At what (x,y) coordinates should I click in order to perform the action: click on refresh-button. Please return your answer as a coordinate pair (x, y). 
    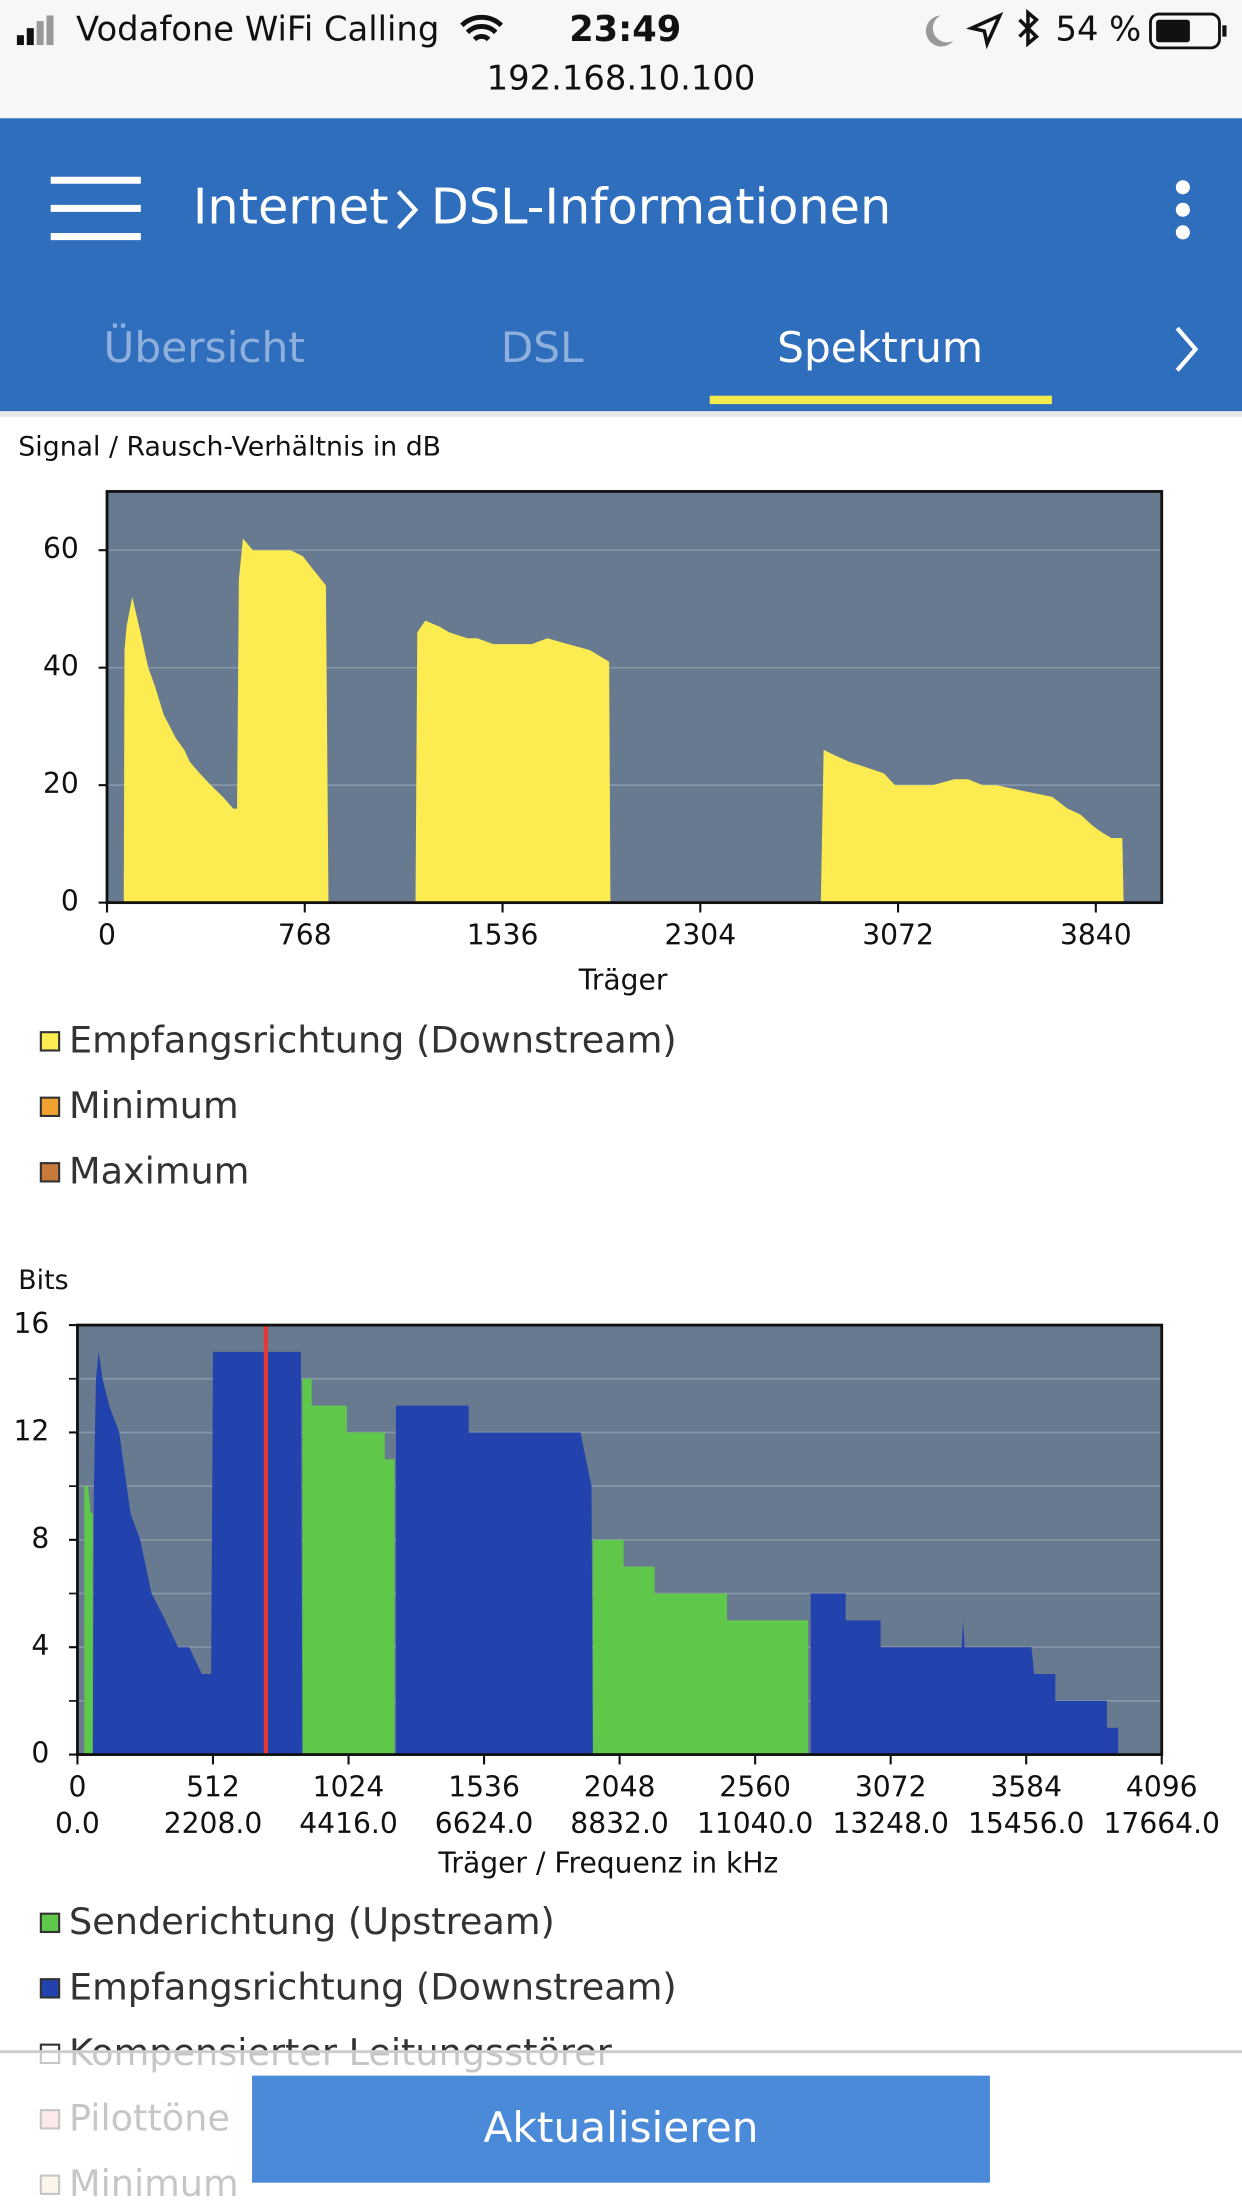
    Looking at the image, I should click on (621, 2129).